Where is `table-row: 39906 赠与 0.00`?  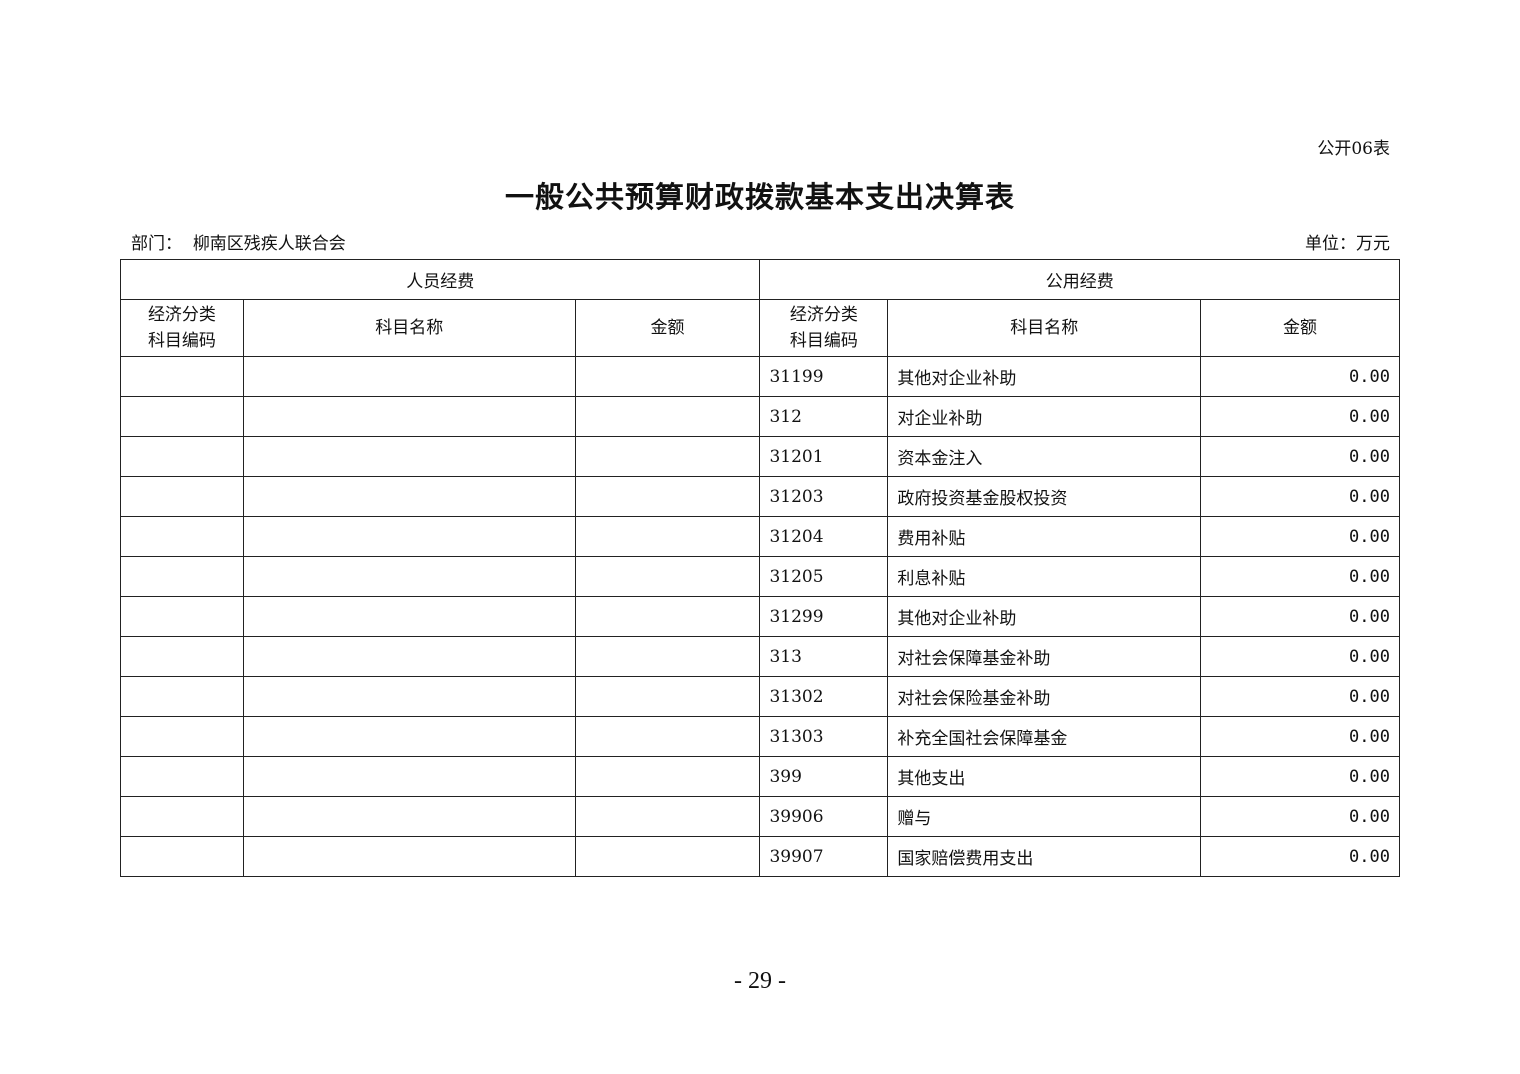 table-row: 39906 赠与 0.00 is located at coordinates (760, 816).